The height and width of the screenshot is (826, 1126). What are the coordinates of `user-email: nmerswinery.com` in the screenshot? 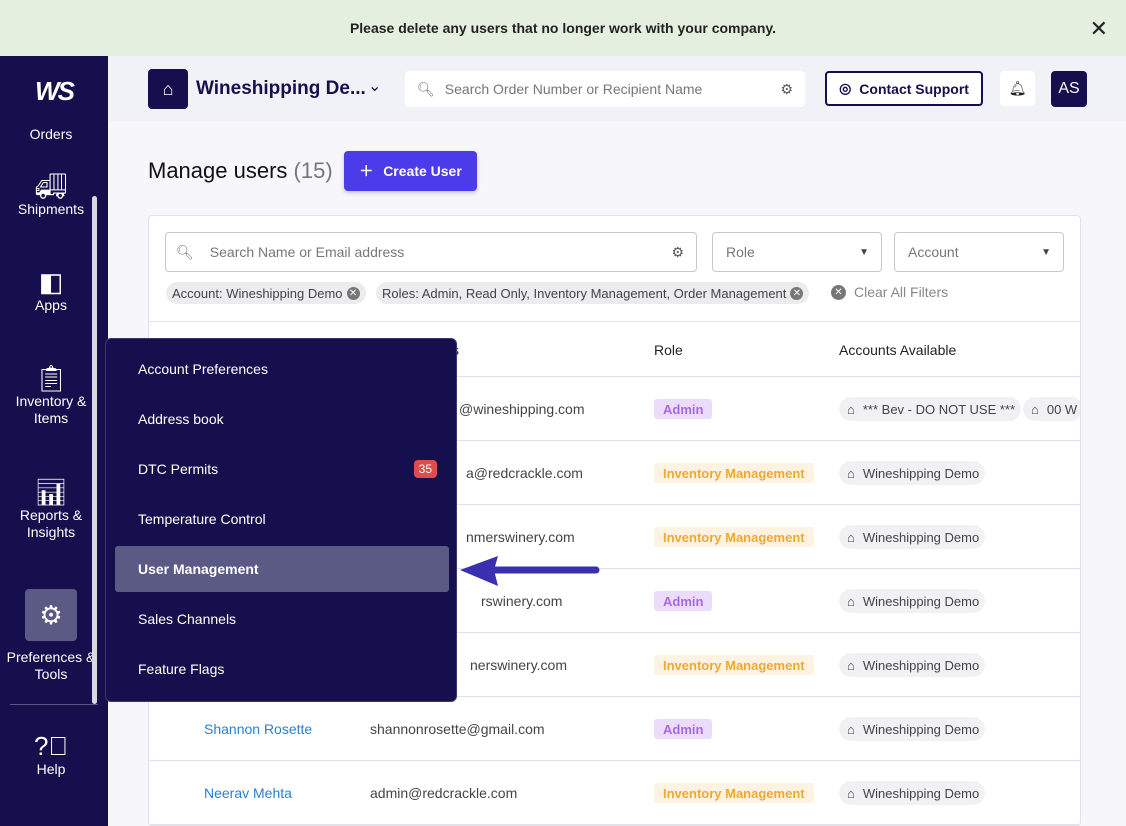 It's located at (520, 537).